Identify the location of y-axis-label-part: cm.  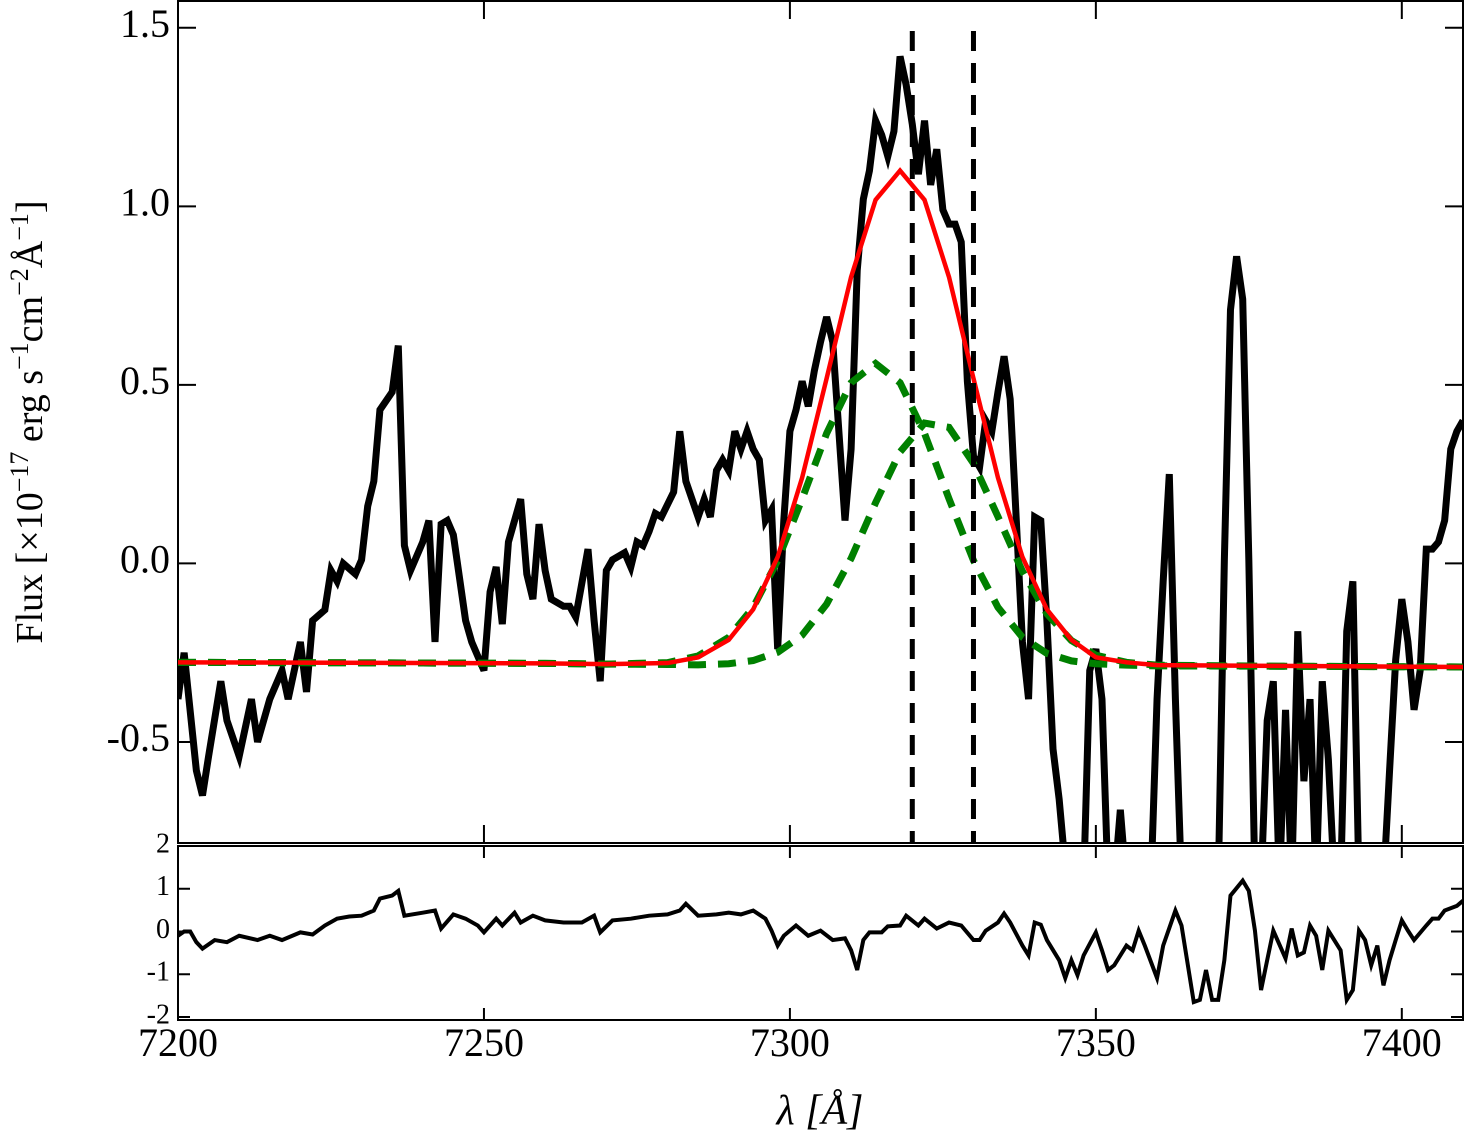
(30, 319).